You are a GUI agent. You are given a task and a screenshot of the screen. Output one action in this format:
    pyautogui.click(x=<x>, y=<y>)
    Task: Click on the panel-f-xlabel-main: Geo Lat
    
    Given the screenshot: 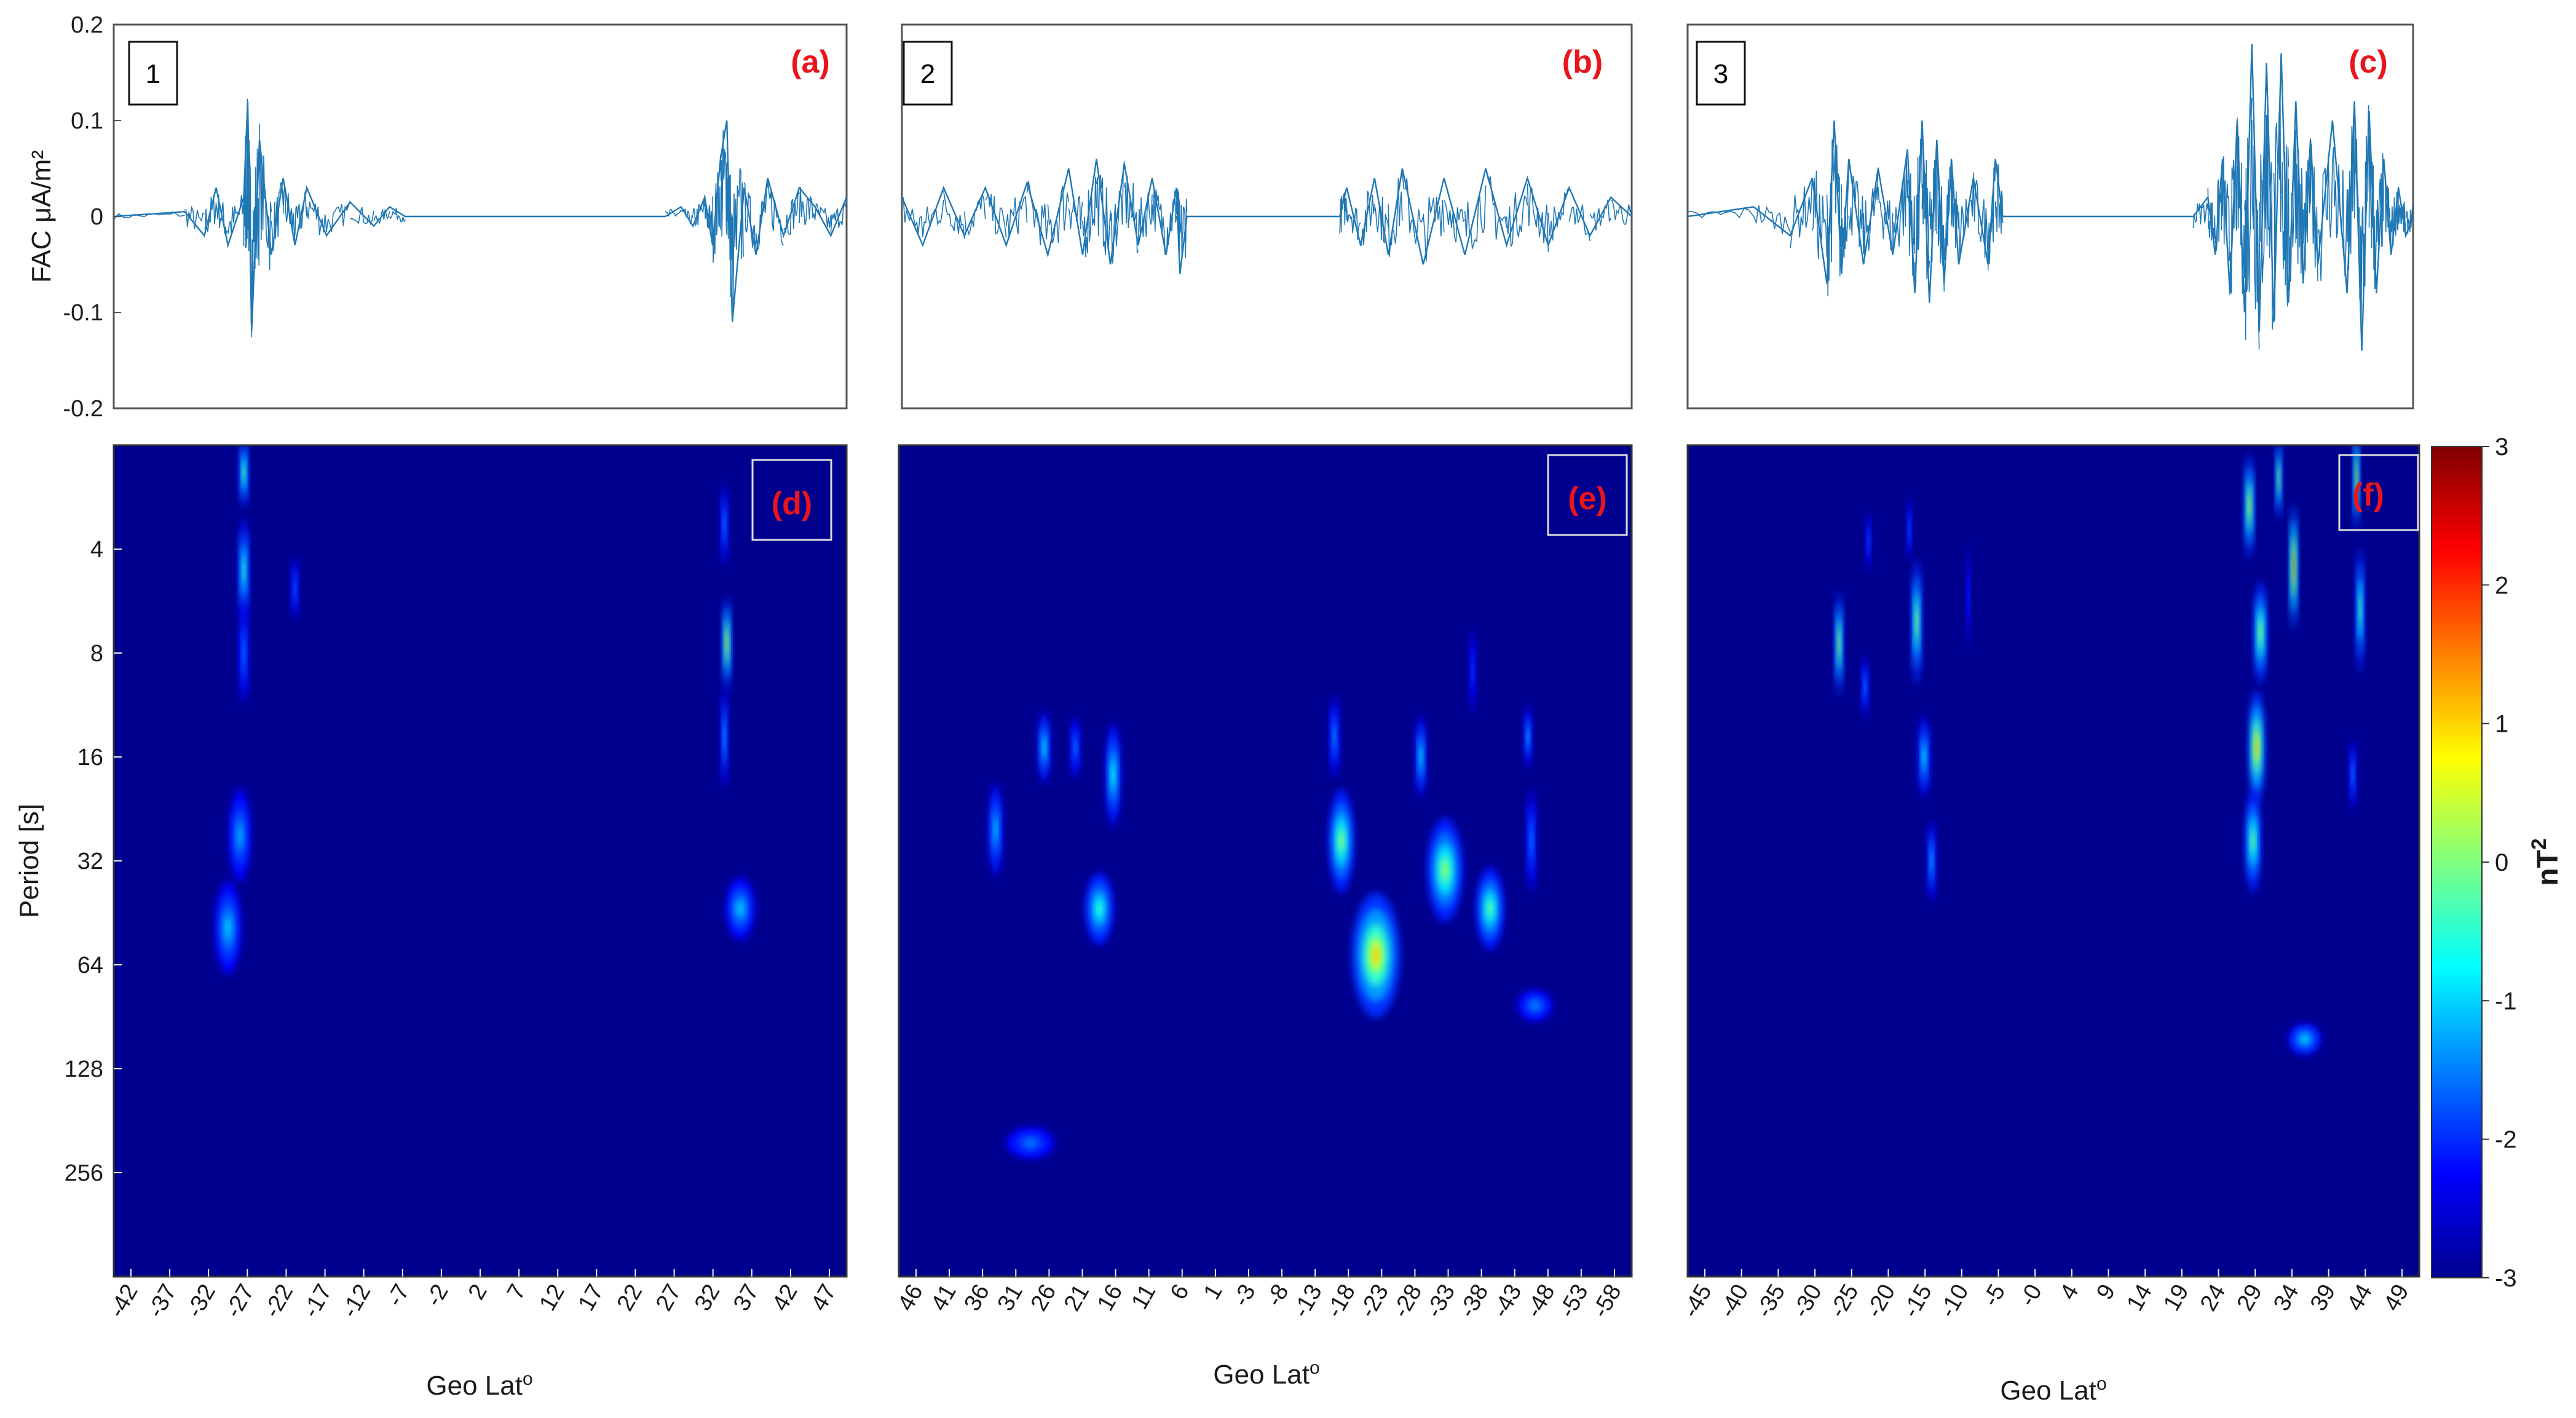 What is the action you would take?
    pyautogui.click(x=2048, y=1391)
    